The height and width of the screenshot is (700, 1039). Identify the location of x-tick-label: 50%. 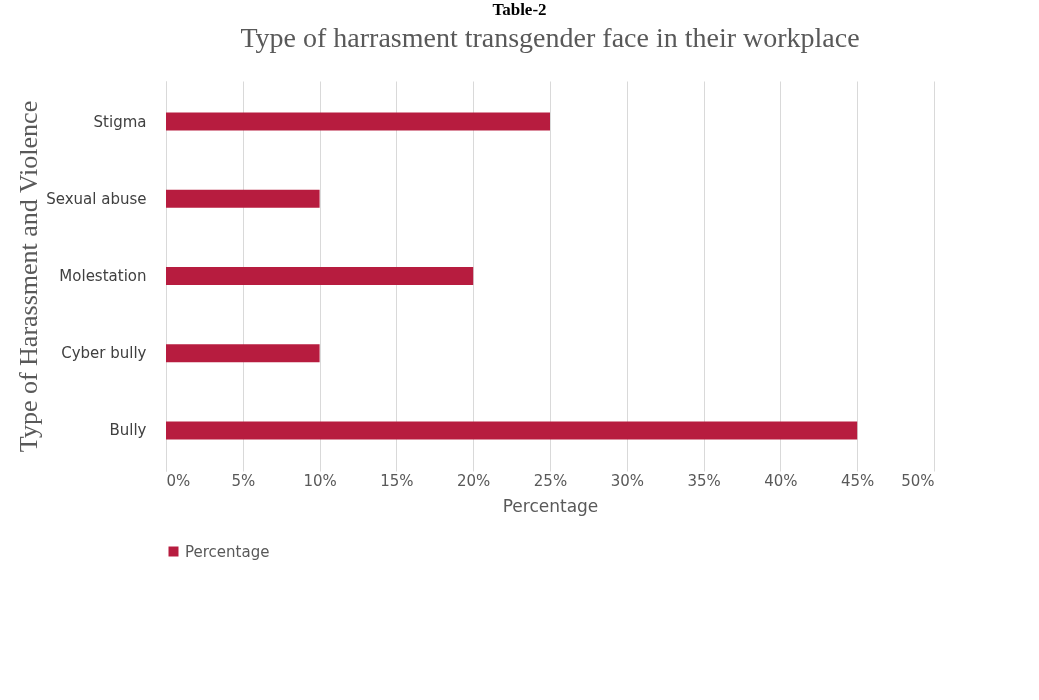
(918, 480).